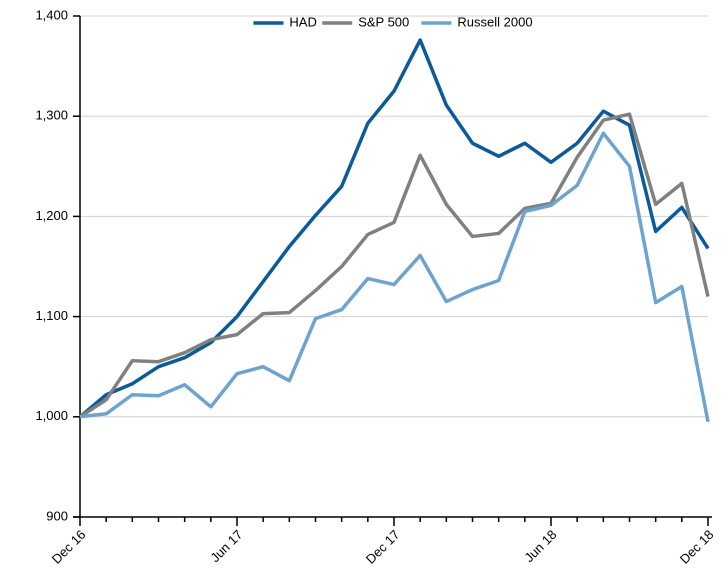 This screenshot has height=584, width=728. I want to click on y-tick-label: 1,000, so click(51, 415).